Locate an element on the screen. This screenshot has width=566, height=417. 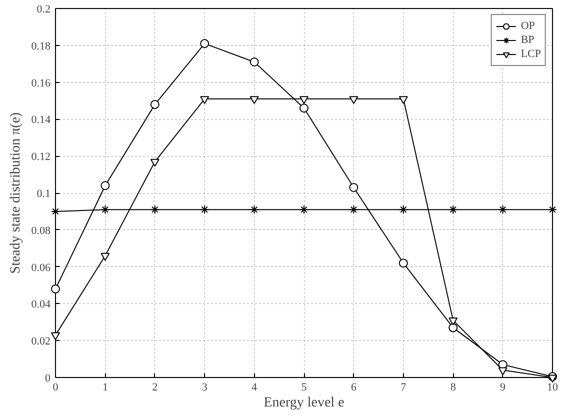
legend-label: OP is located at coordinates (528, 26).